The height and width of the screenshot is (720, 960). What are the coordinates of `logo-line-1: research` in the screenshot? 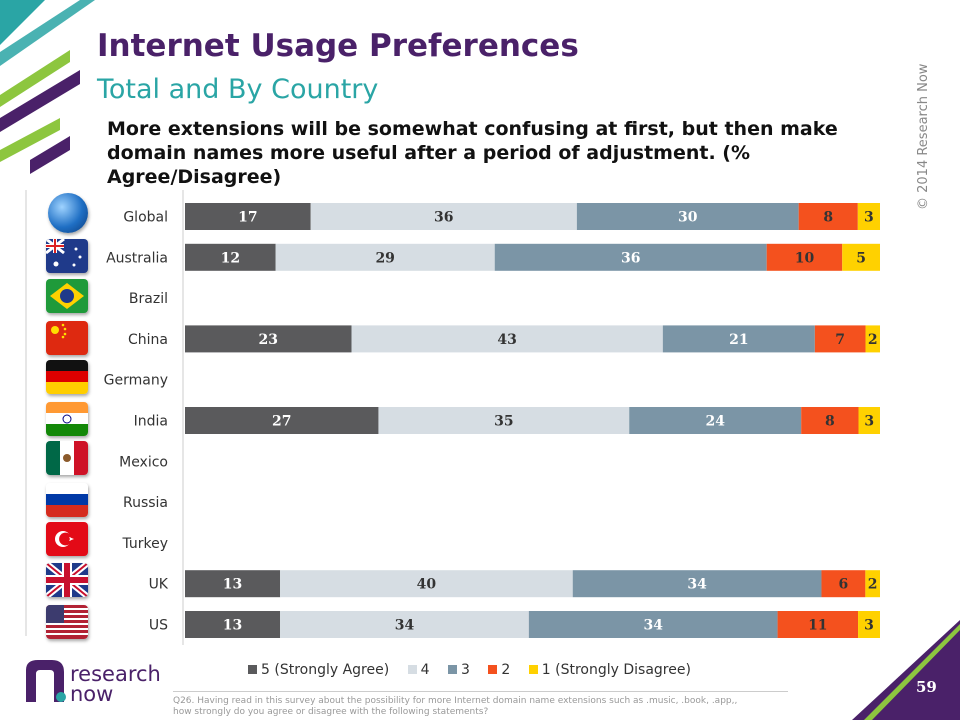 It's located at (115, 674).